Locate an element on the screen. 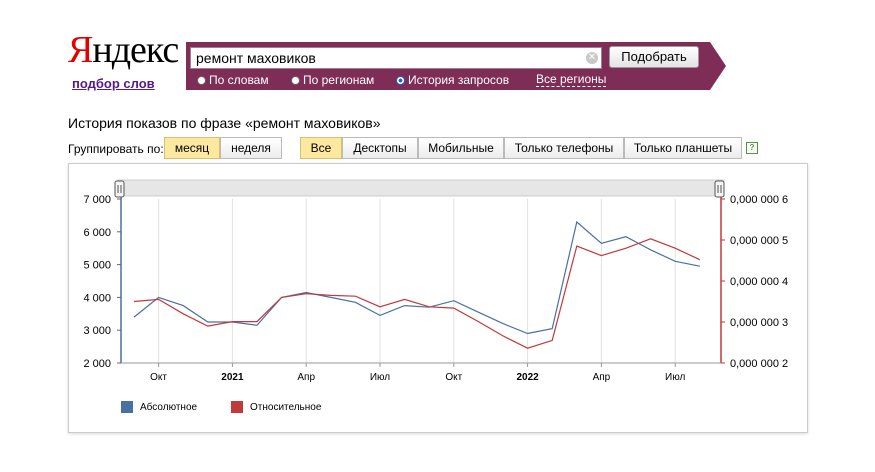 The image size is (875, 472). y-tick-label-right: 0,000 000 2 is located at coordinates (759, 364).